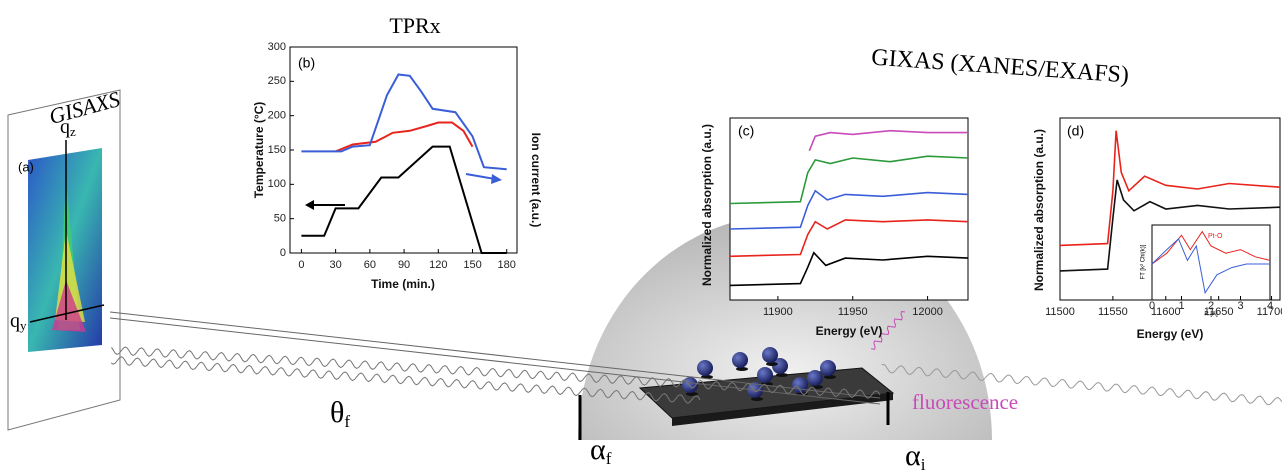 The height and width of the screenshot is (474, 1282). Describe the element at coordinates (438, 265) in the screenshot. I see `x-tick-label: 120` at that location.